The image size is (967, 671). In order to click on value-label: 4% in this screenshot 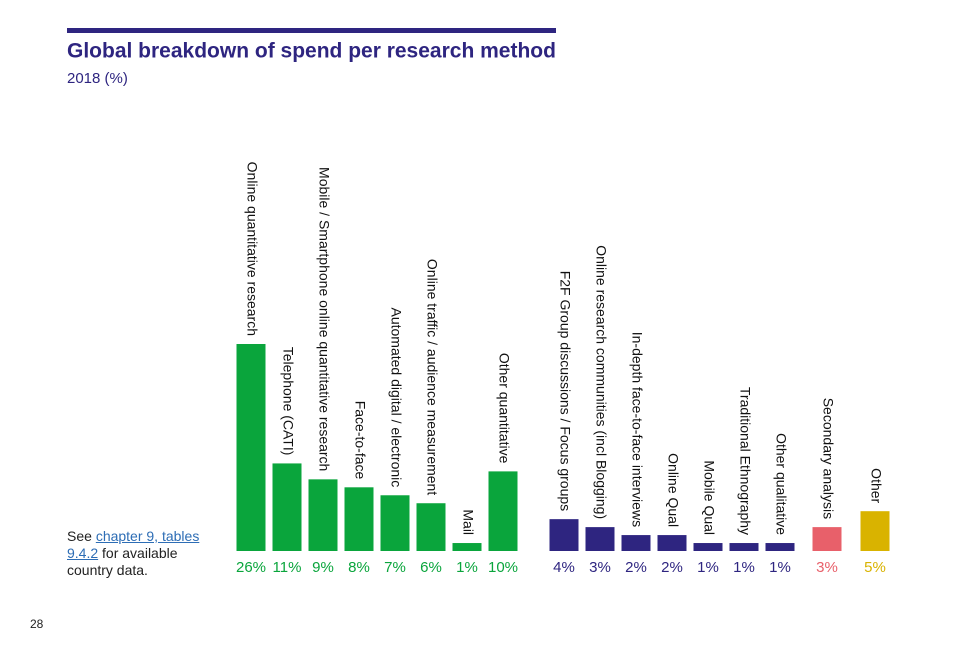, I will do `click(564, 567)`.